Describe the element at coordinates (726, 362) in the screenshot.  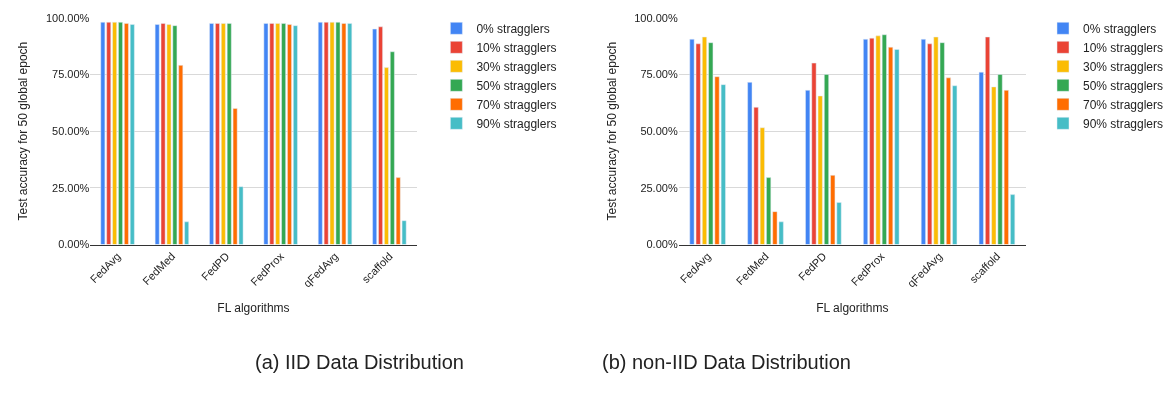
I see `text: (b) non-IID Data Distribution` at that location.